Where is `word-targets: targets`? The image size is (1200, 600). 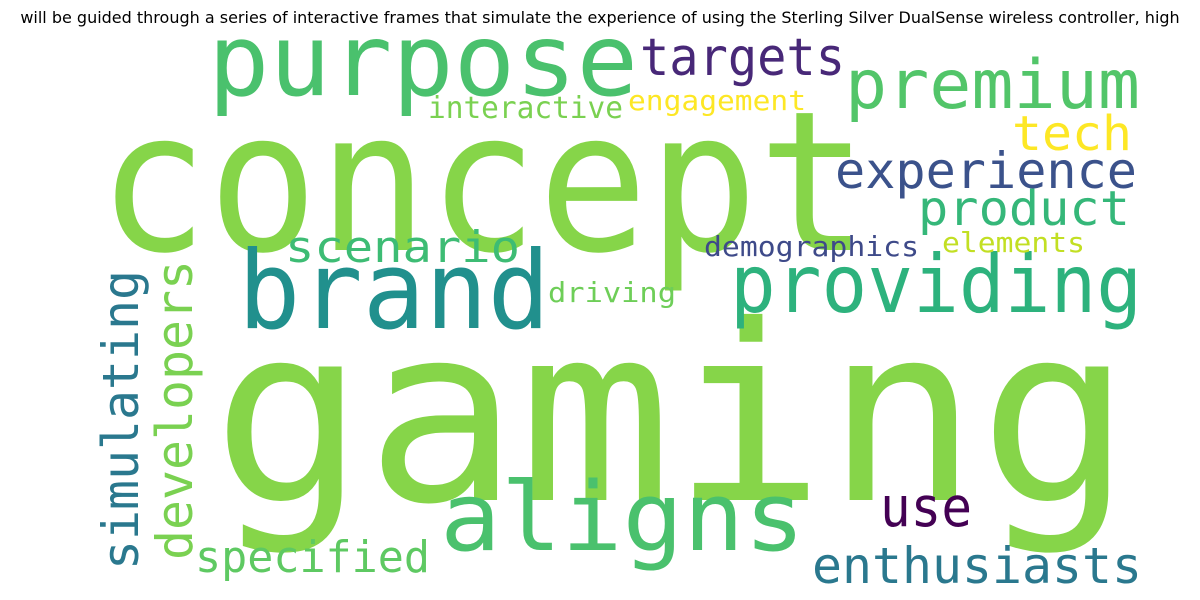
word-targets: targets is located at coordinates (742, 58).